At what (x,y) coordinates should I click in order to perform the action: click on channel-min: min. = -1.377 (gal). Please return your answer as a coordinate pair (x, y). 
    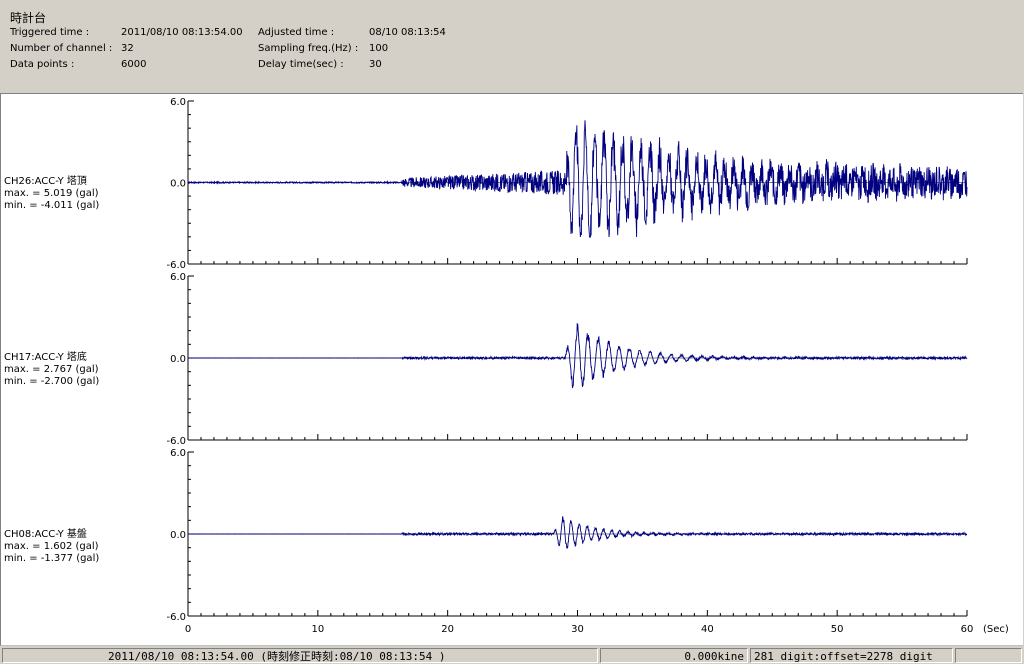
    Looking at the image, I should click on (52, 558).